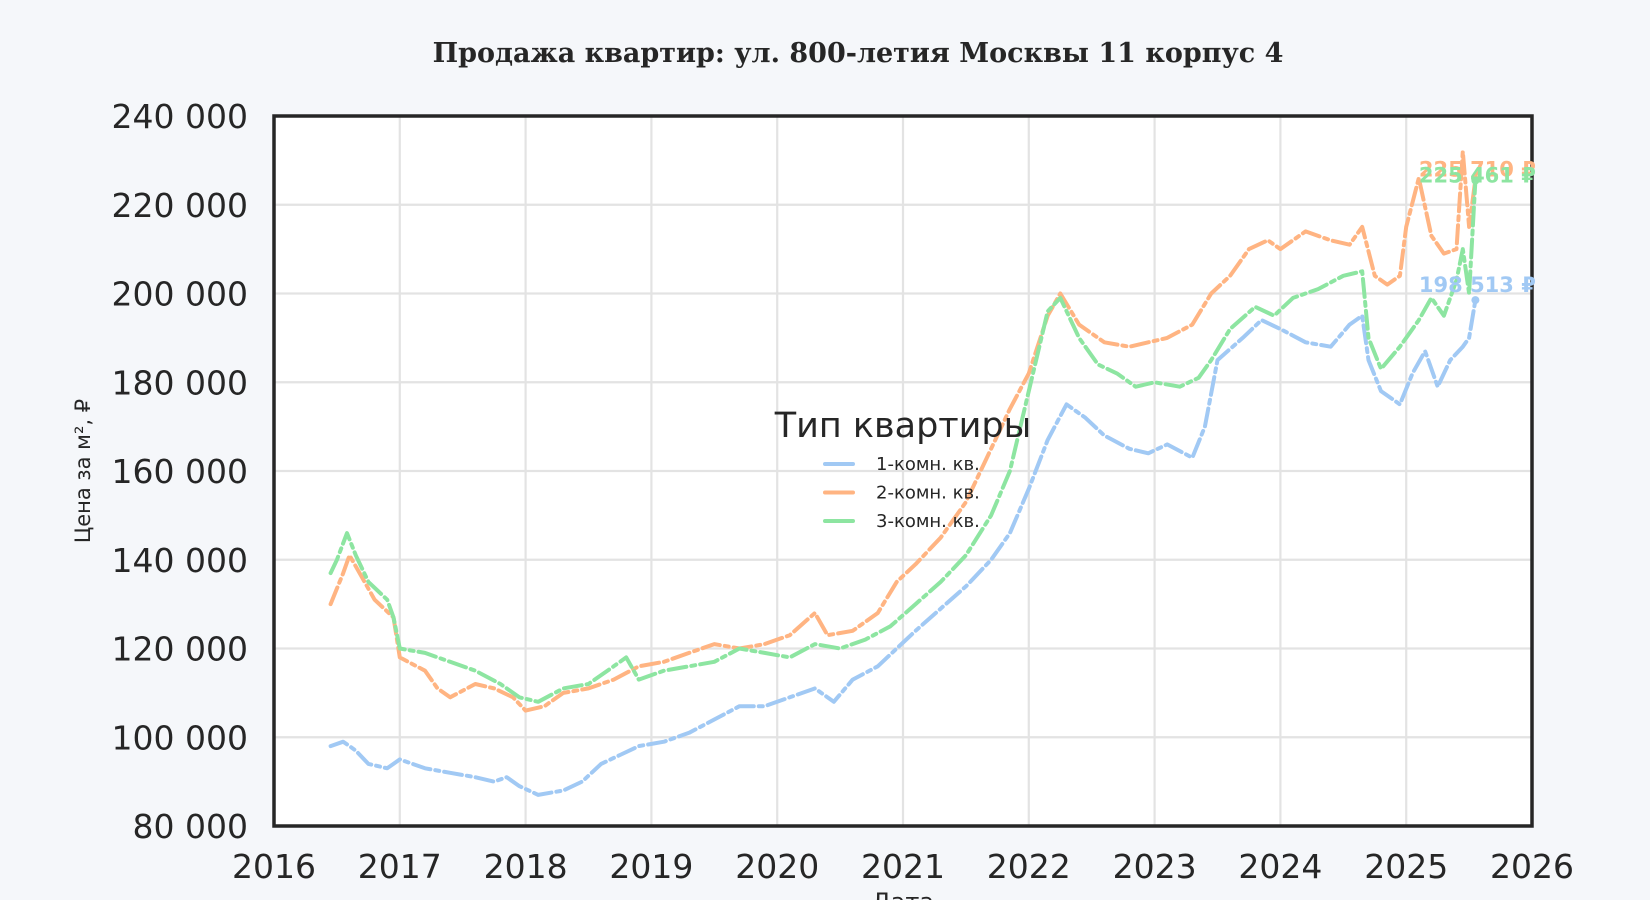  I want to click on end-labels: 198 513 ₽ 225 710 ₽225 461 ₽, so click(1477, 227).